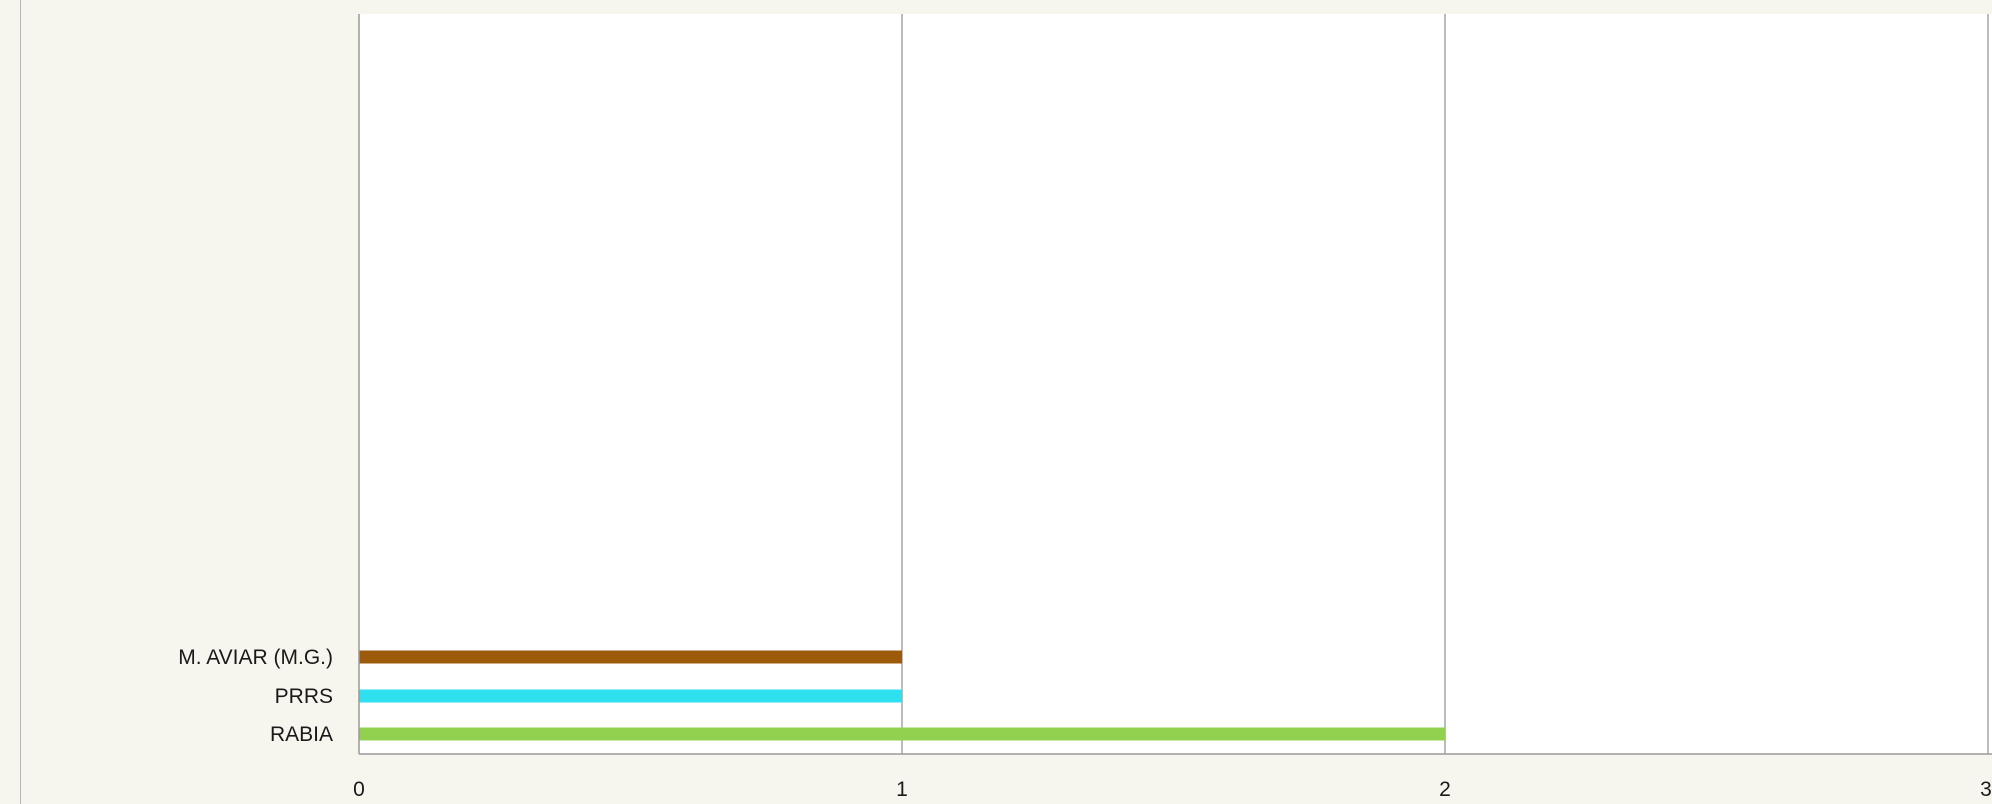 Image resolution: width=1992 pixels, height=804 pixels. What do you see at coordinates (630, 696) in the screenshot?
I see `bar-prrs` at bounding box center [630, 696].